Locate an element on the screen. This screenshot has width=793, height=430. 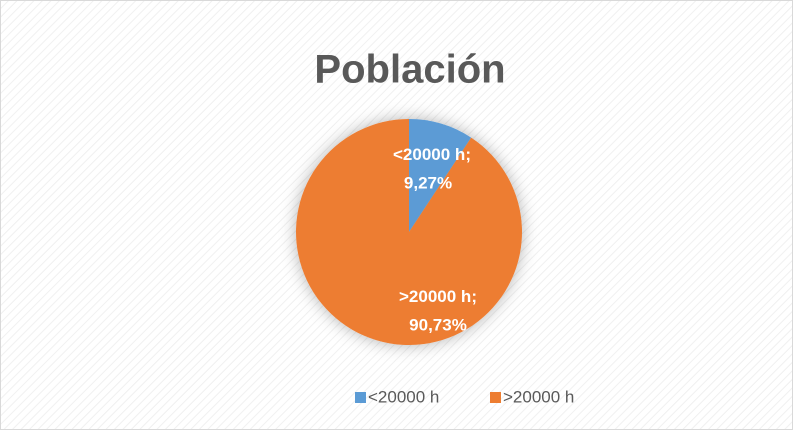
legend-label: <20000 h is located at coordinates (403, 396).